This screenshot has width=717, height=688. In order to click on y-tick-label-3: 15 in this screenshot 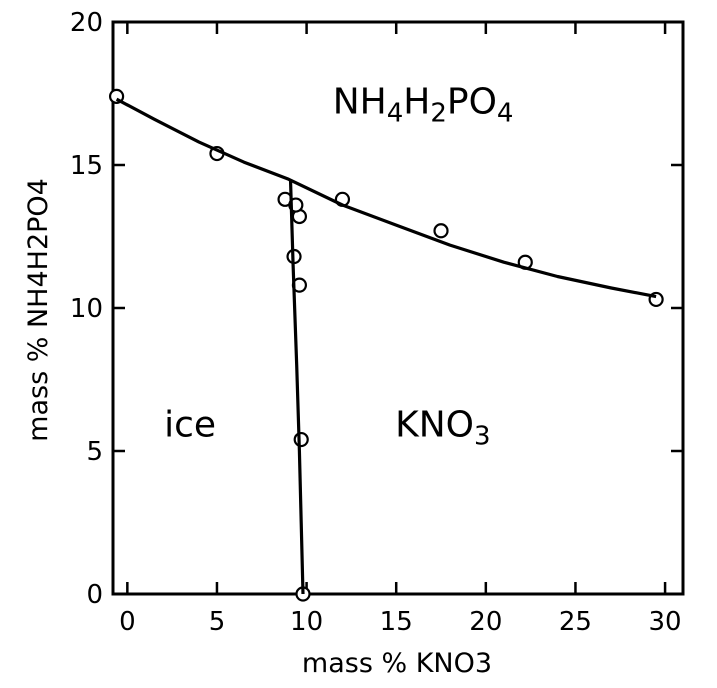, I will do `click(86, 166)`.